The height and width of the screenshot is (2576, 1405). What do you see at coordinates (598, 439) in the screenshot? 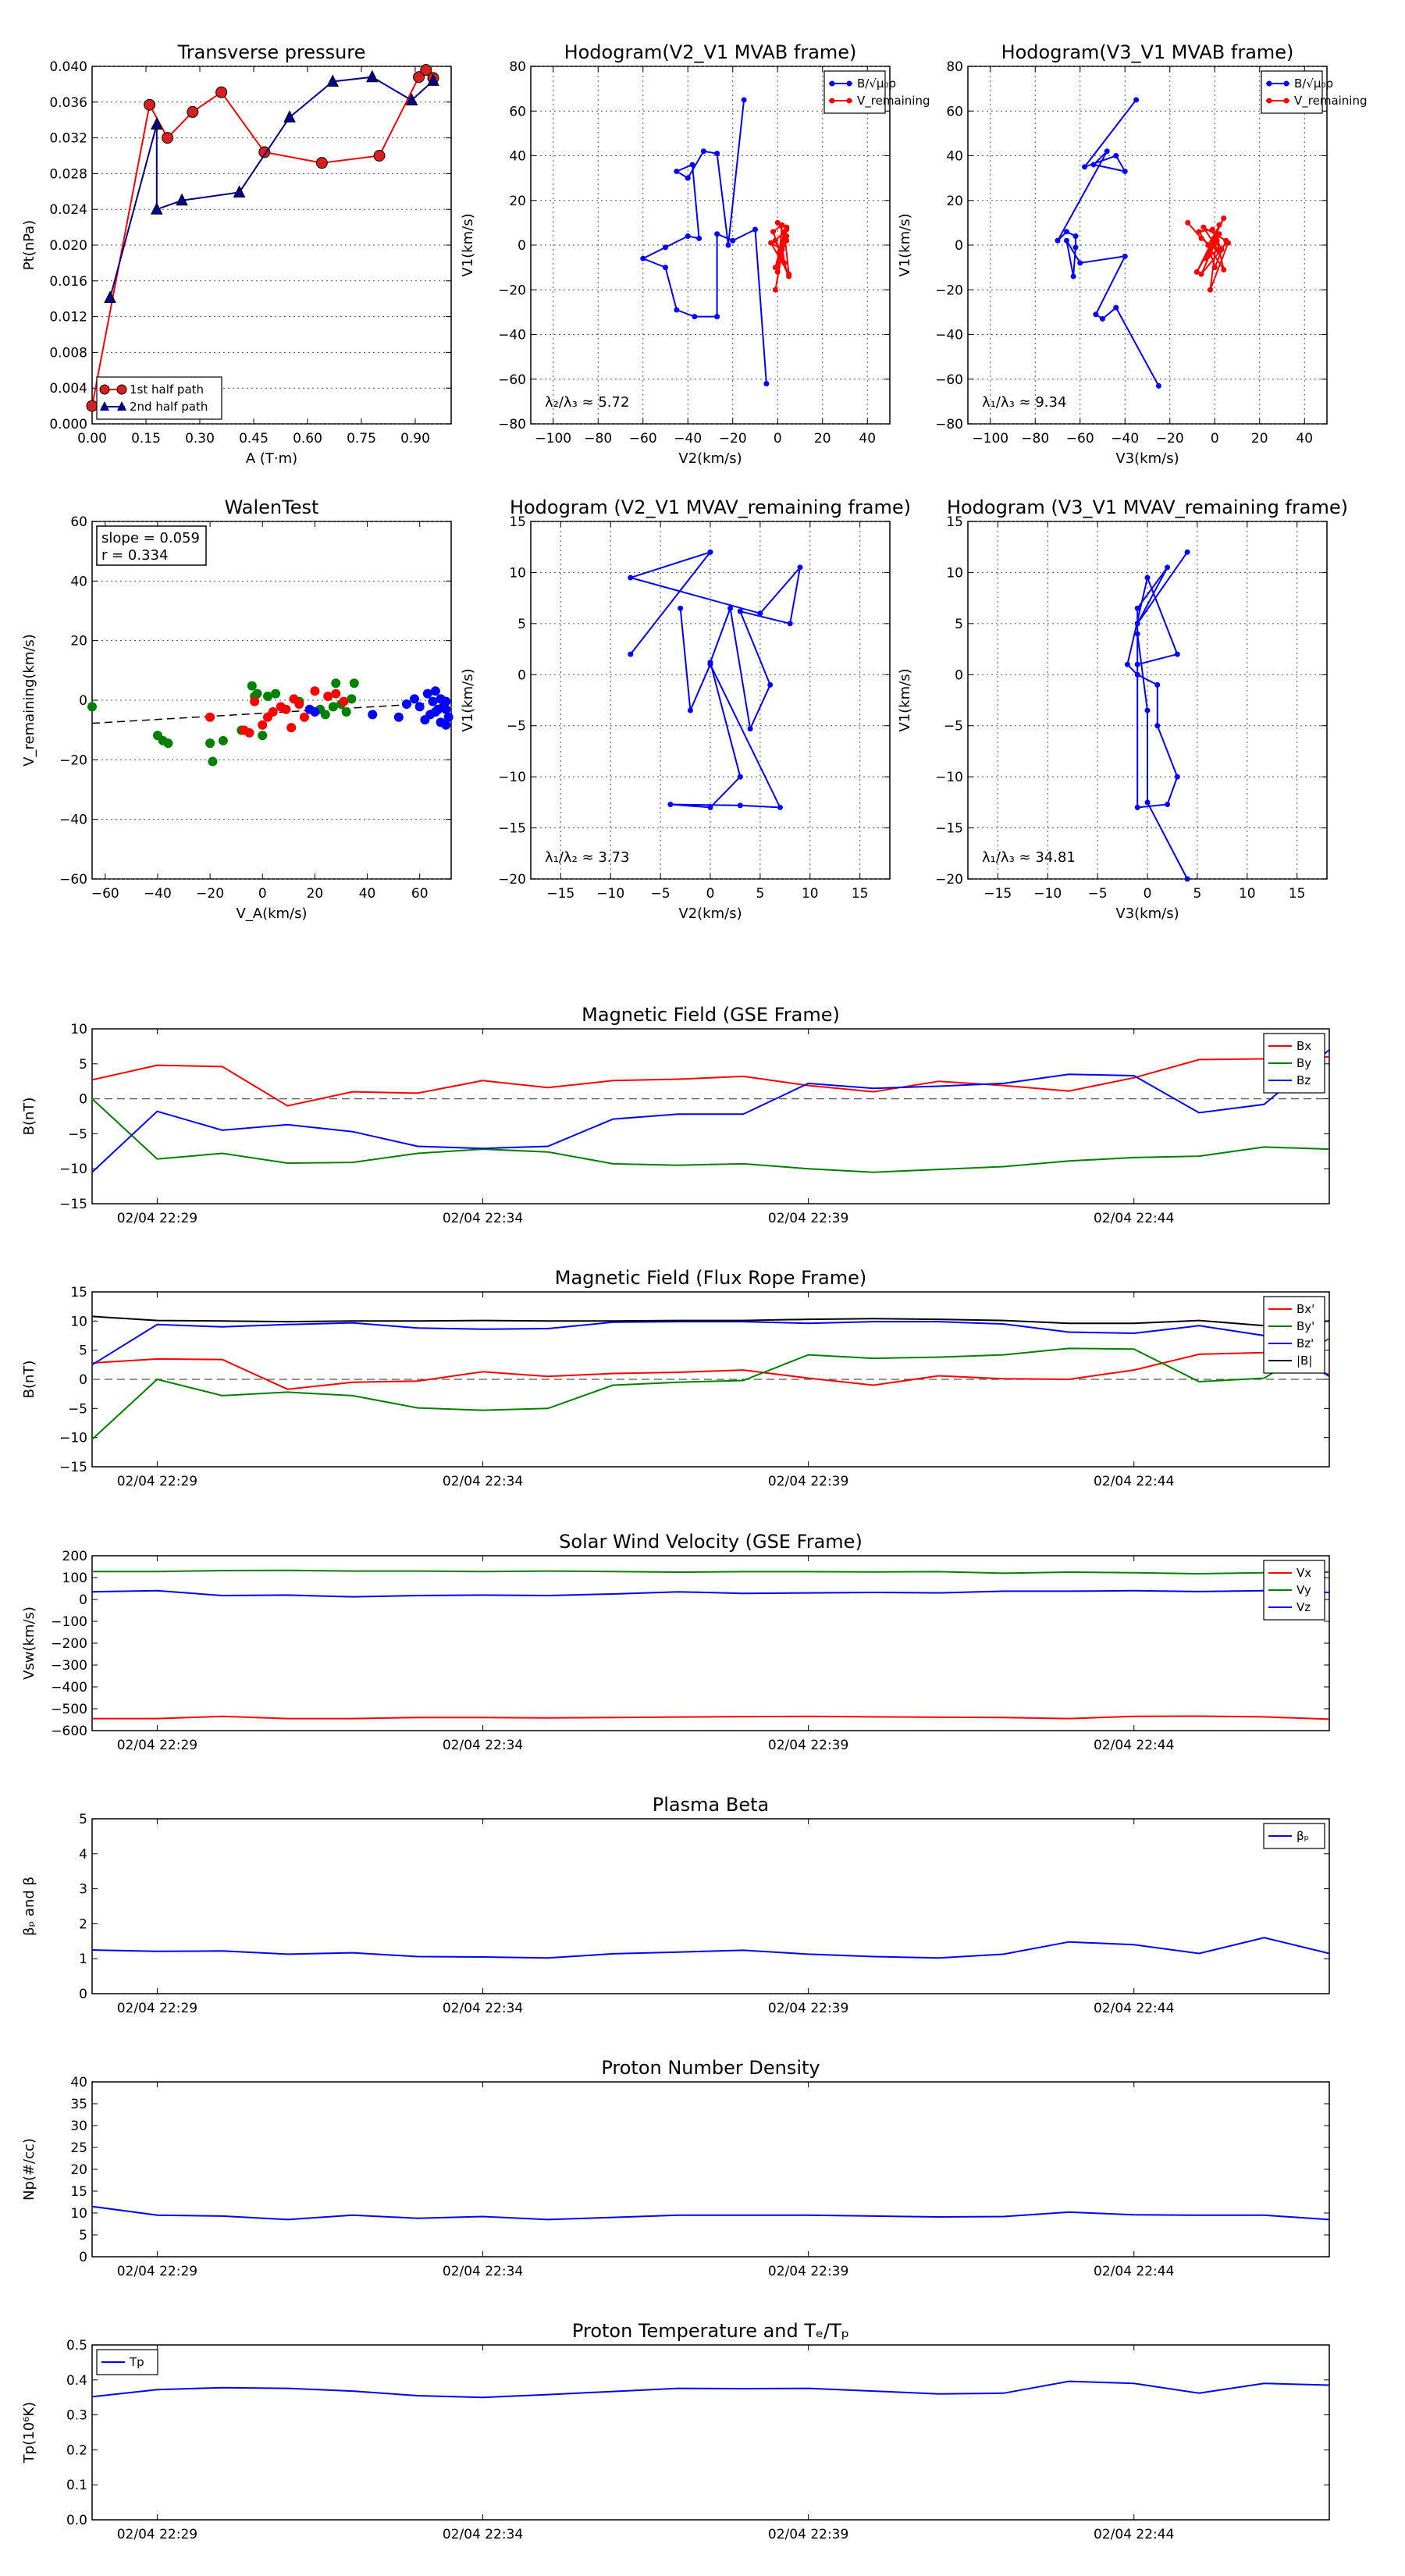
I see `x-tick-label: −80` at bounding box center [598, 439].